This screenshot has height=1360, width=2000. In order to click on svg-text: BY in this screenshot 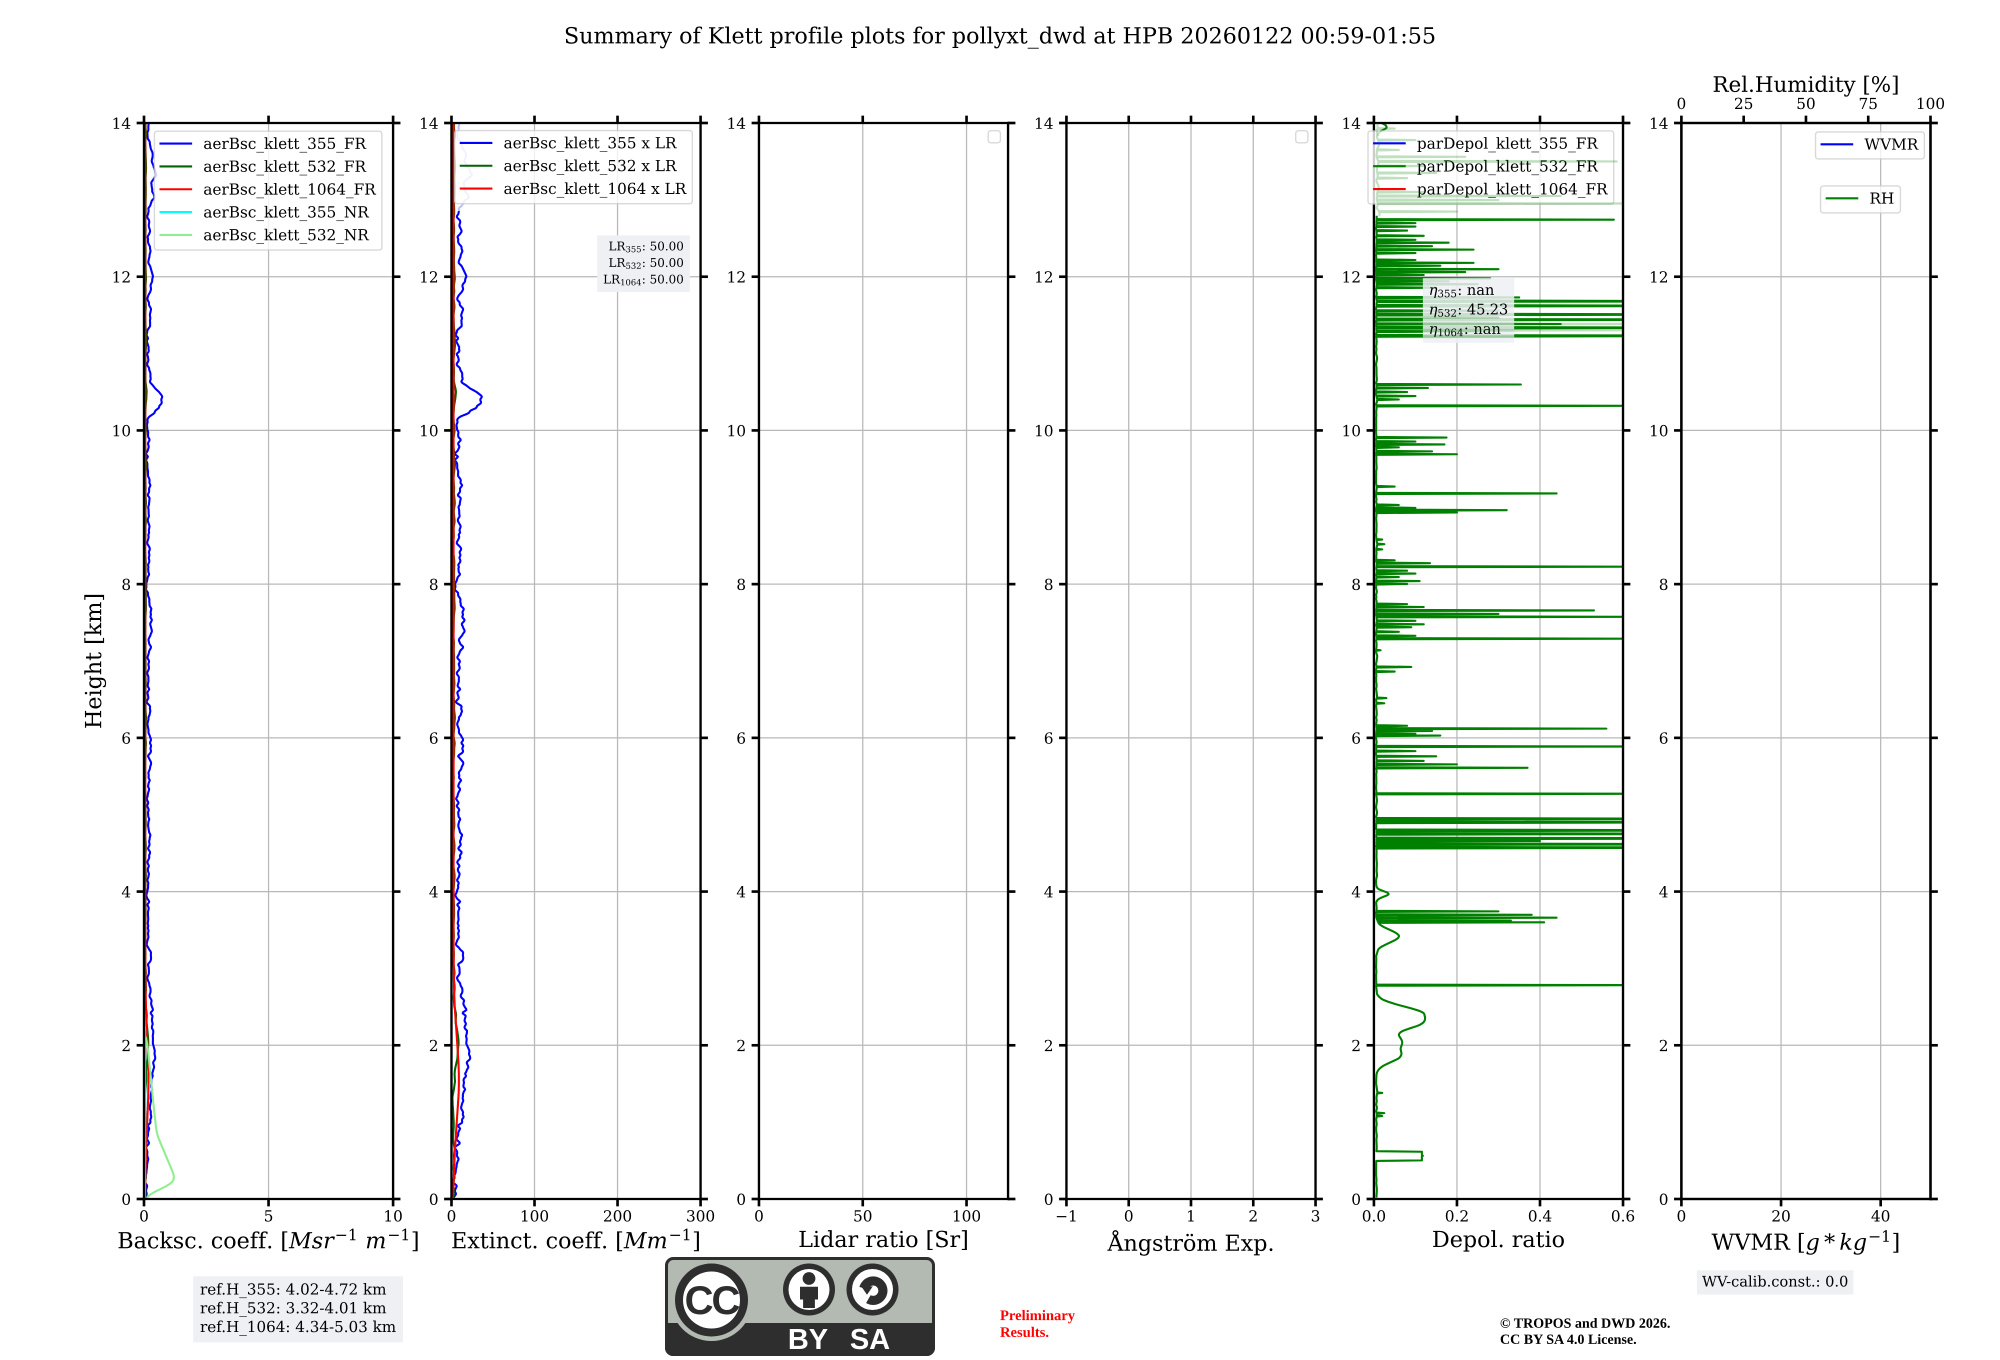, I will do `click(808, 1340)`.